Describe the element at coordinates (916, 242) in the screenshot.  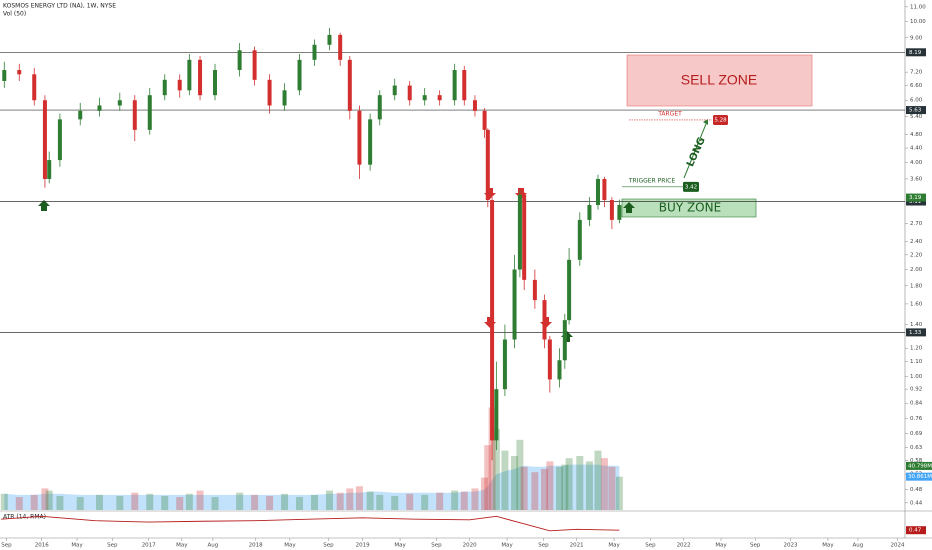
I see `y-tick-label: 2.40` at that location.